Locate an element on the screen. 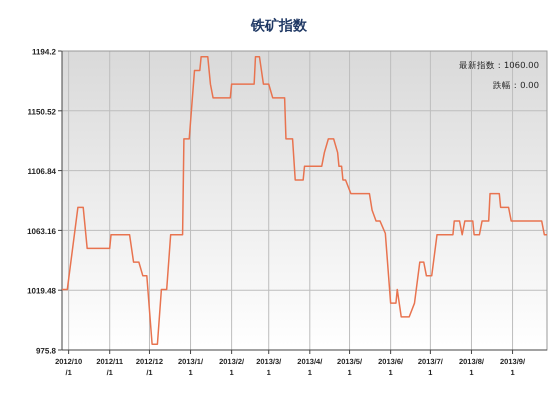 Image resolution: width=558 pixels, height=393 pixels. y-tick-label: 1106.84 is located at coordinates (42, 171).